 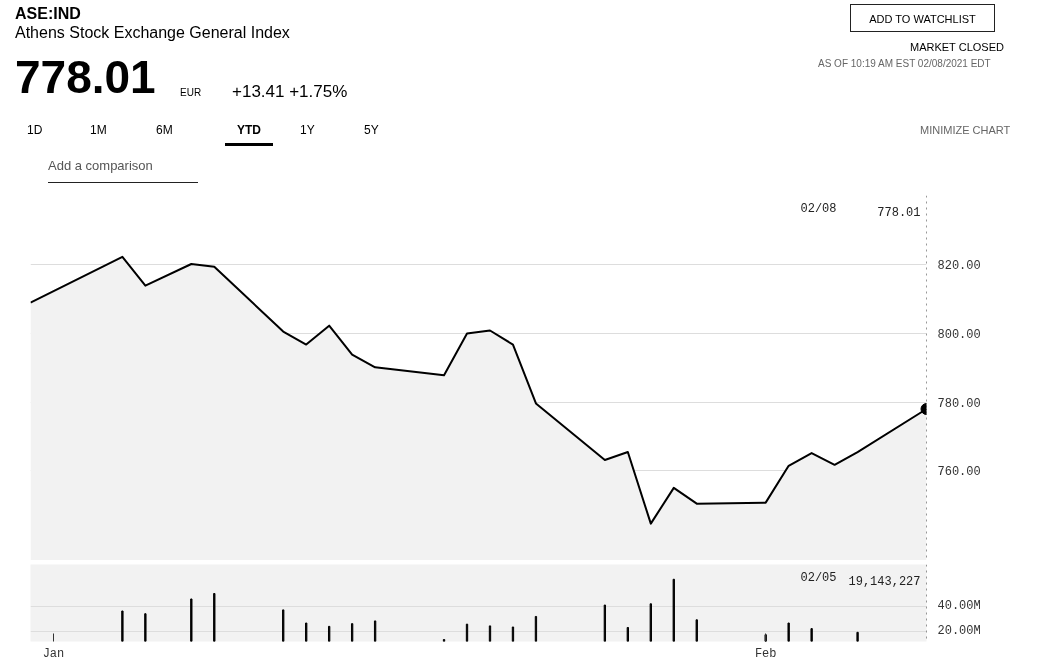 I want to click on text: Add a comparison, so click(x=123, y=170).